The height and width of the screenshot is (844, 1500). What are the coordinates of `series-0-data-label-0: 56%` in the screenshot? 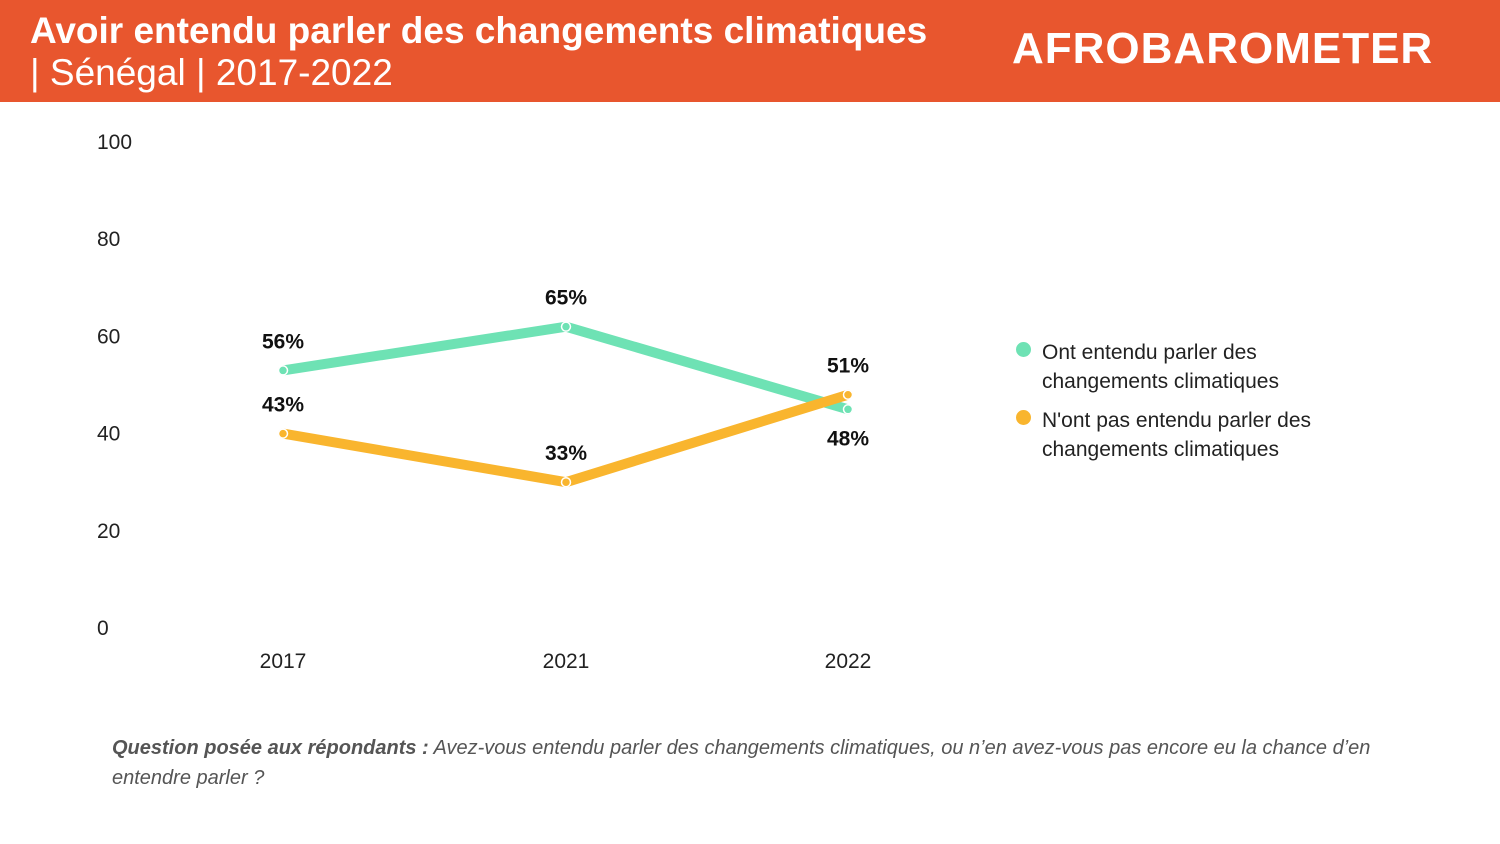 It's located at (283, 341).